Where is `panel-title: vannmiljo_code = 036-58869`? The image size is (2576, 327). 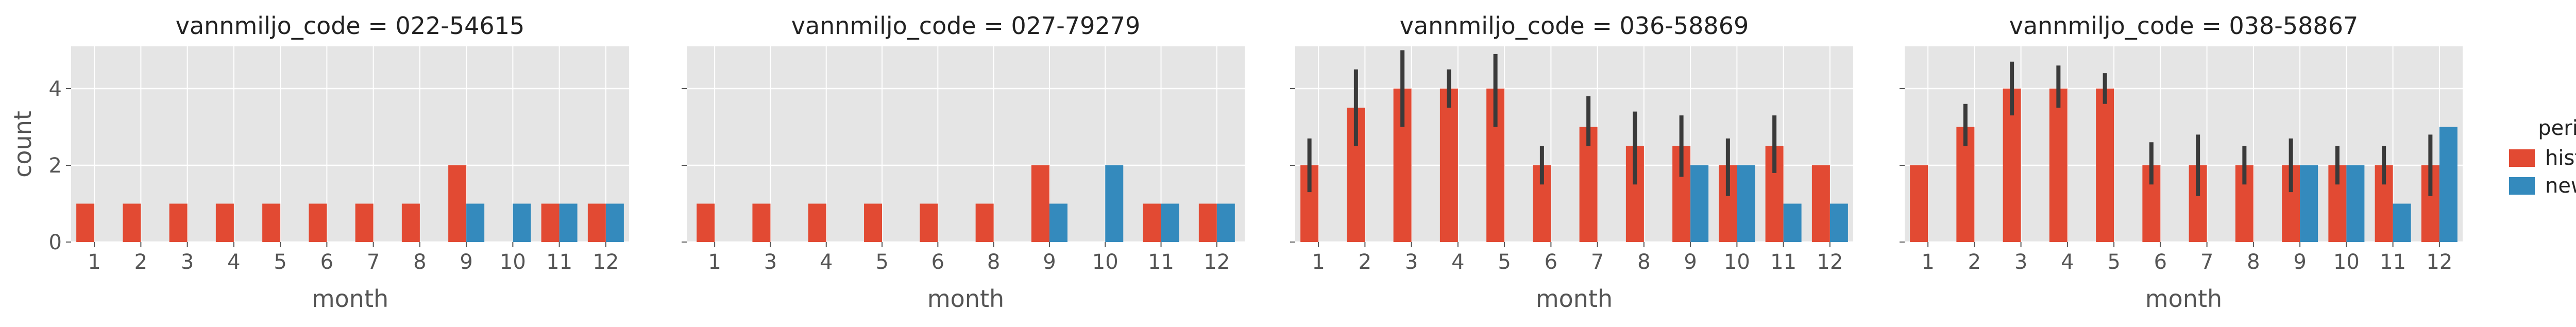
panel-title: vannmiljo_code = 036-58869 is located at coordinates (1574, 26).